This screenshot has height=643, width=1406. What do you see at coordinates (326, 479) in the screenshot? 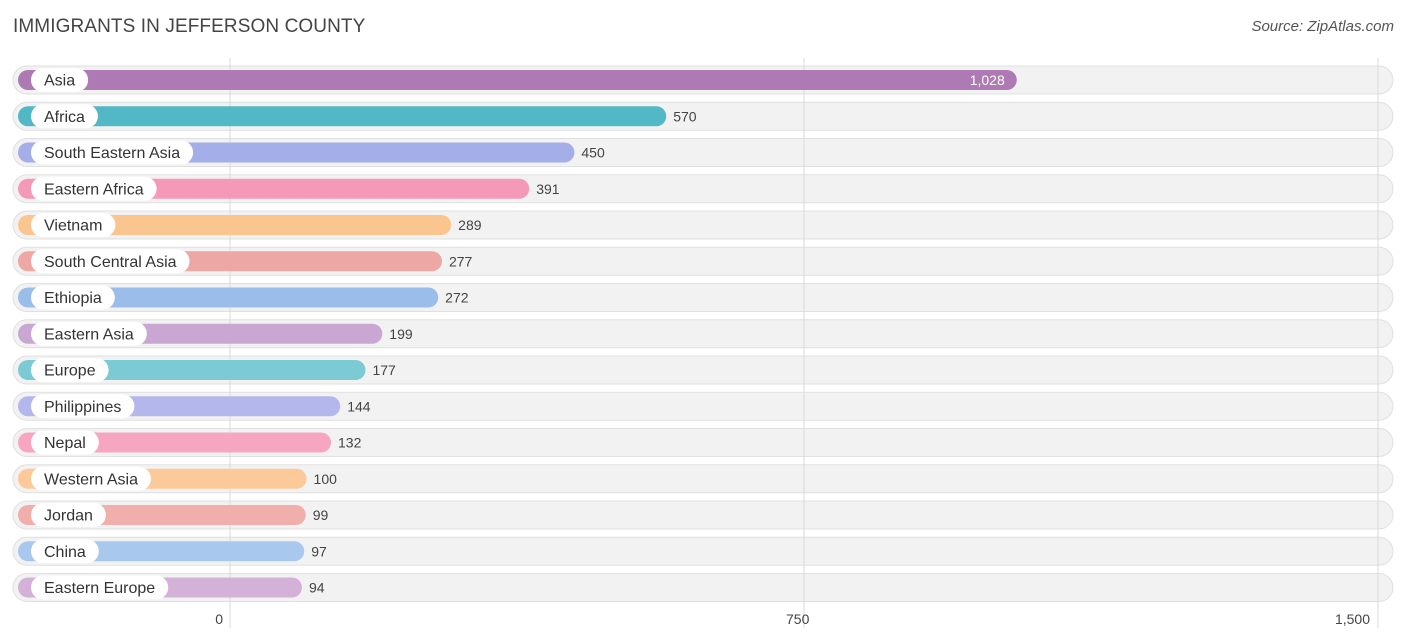
I see `value-label: 100` at bounding box center [326, 479].